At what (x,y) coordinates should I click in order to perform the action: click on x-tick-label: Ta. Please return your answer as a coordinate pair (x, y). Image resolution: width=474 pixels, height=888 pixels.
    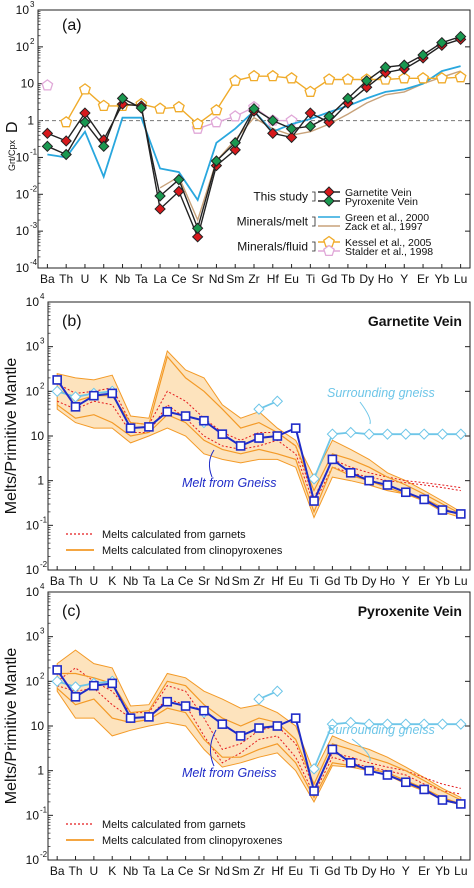
    Looking at the image, I should click on (141, 279).